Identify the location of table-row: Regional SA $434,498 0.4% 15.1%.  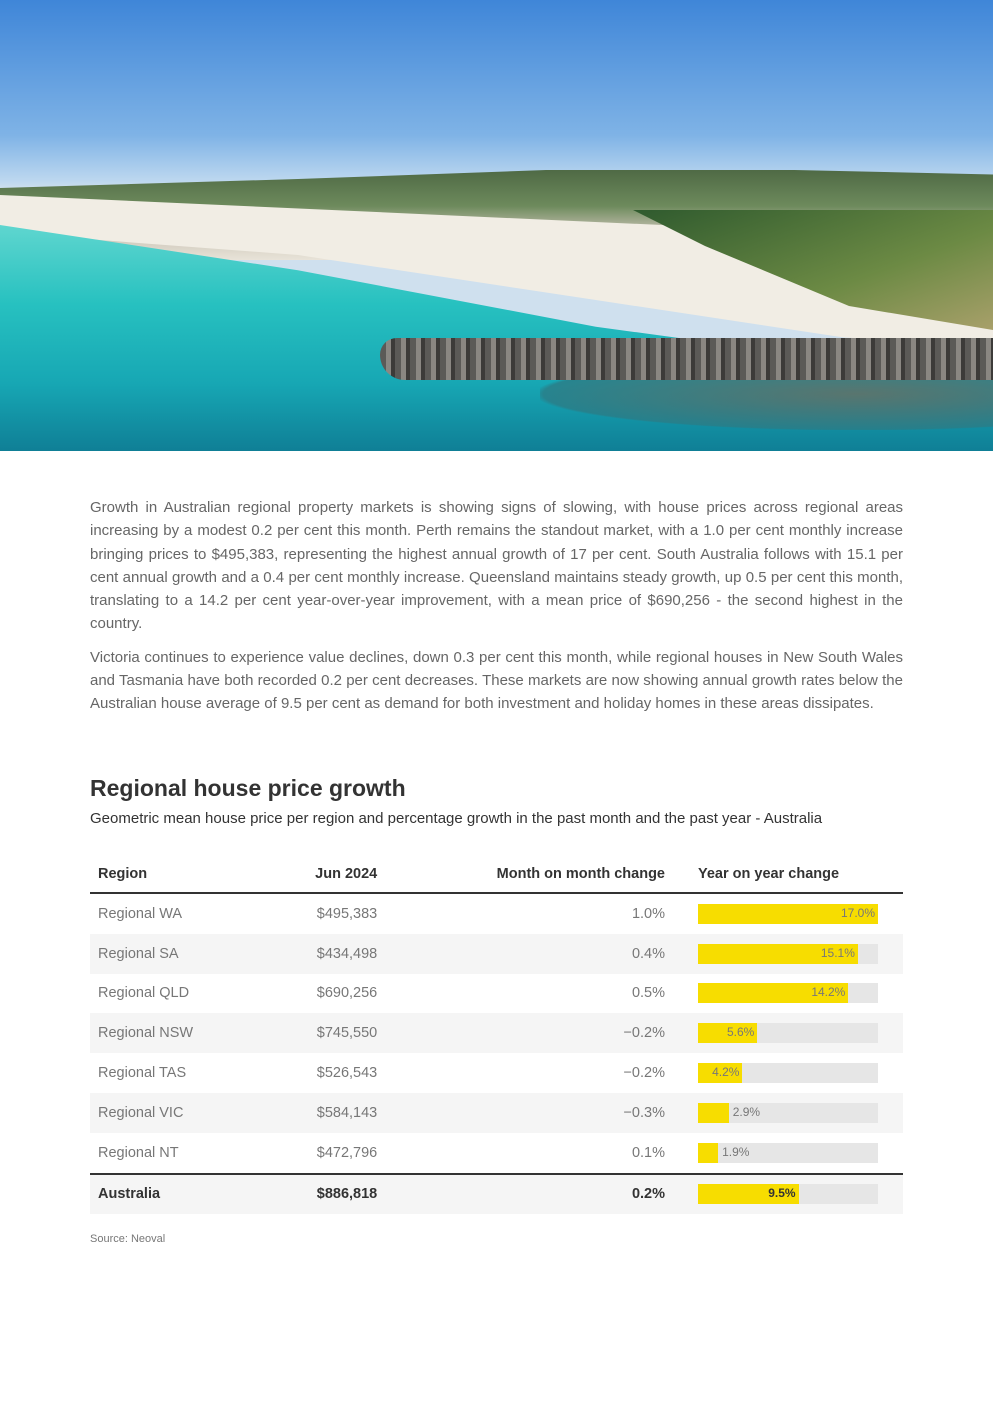
(496, 953).